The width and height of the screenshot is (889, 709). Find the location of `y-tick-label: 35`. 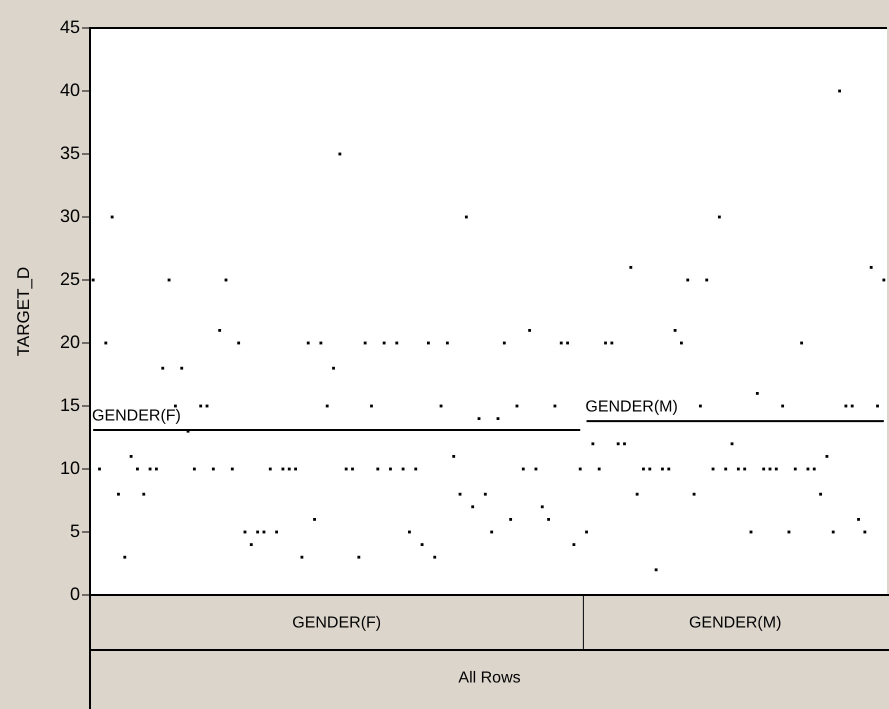

y-tick-label: 35 is located at coordinates (70, 152).